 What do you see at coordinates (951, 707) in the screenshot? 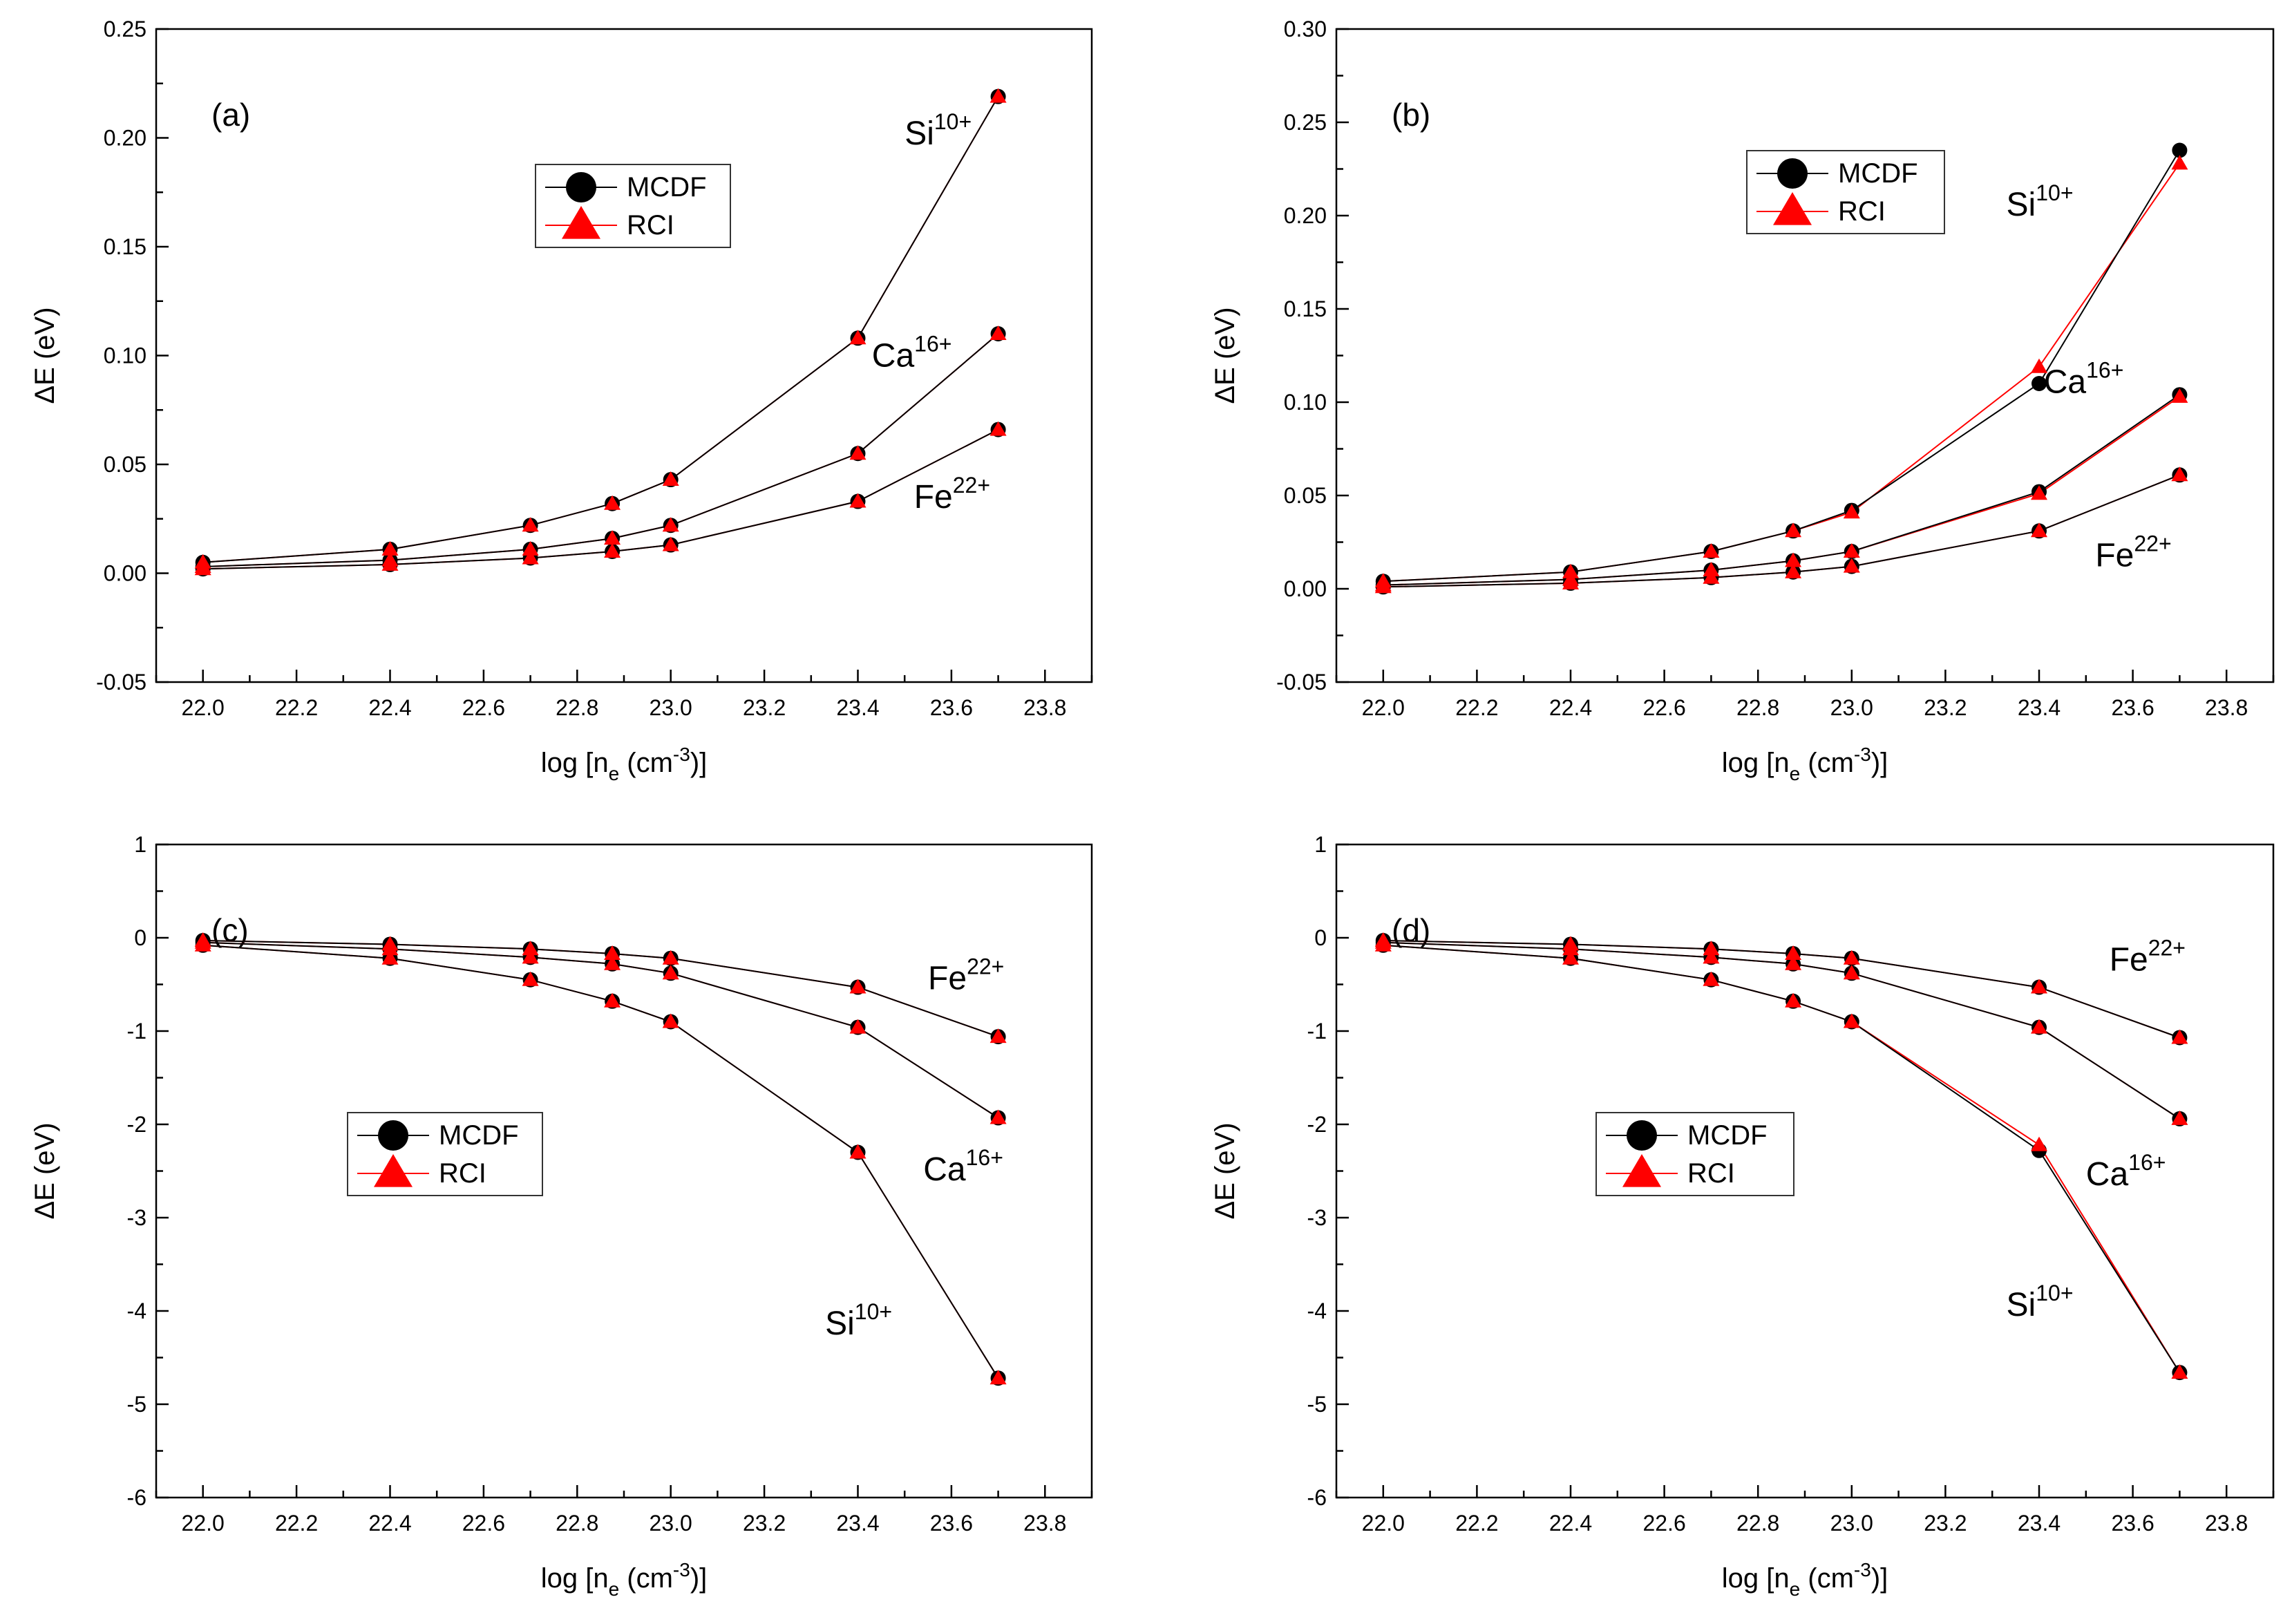
I see `x-tick-label: 23.6` at bounding box center [951, 707].